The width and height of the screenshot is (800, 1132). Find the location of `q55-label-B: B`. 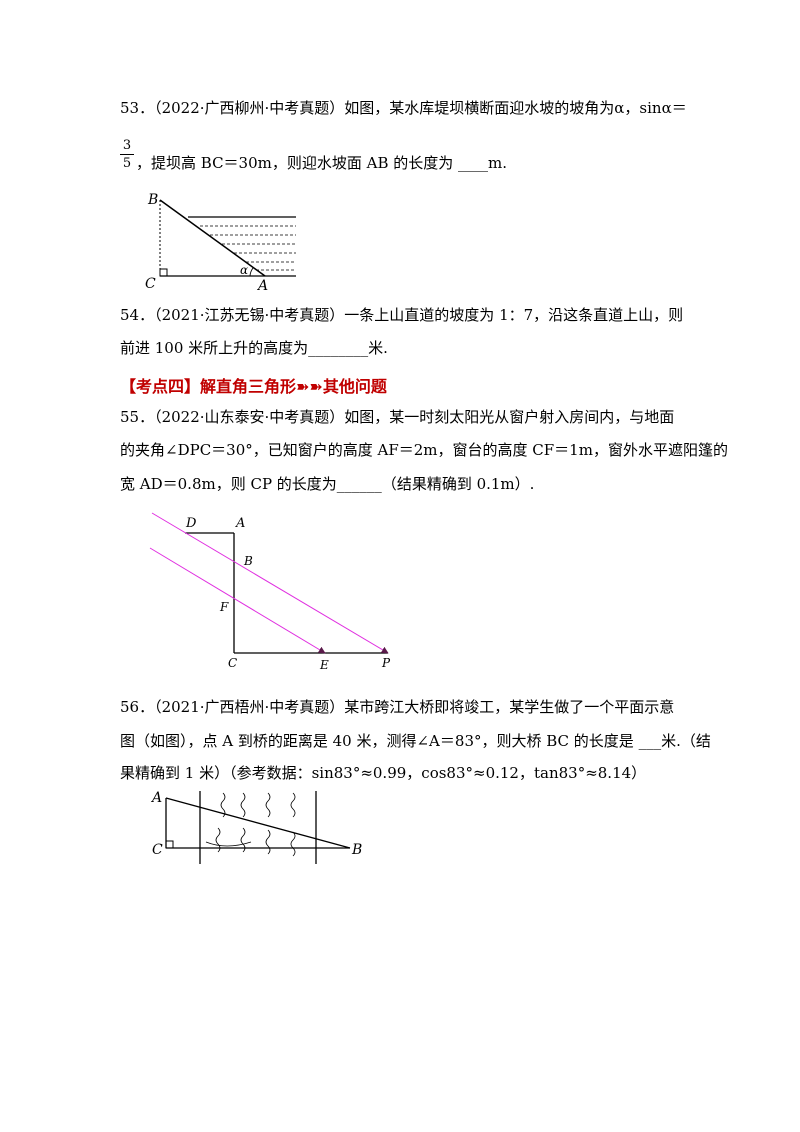

q55-label-B: B is located at coordinates (248, 561).